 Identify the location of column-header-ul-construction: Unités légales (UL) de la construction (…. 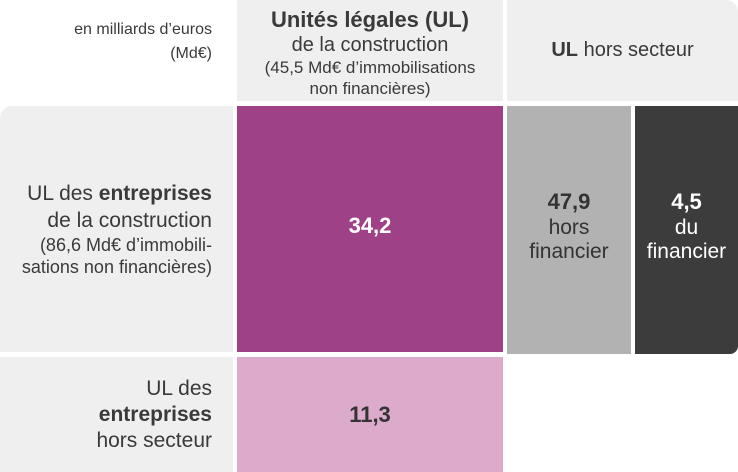
(370, 52).